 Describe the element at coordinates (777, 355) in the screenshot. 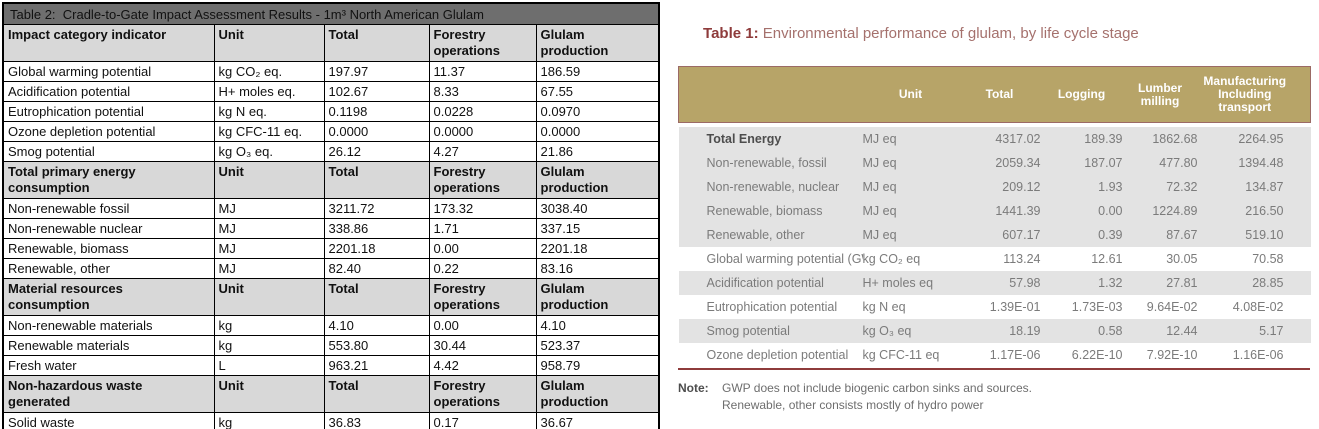

I see `row-label-cell: Ozone depletion potential` at that location.